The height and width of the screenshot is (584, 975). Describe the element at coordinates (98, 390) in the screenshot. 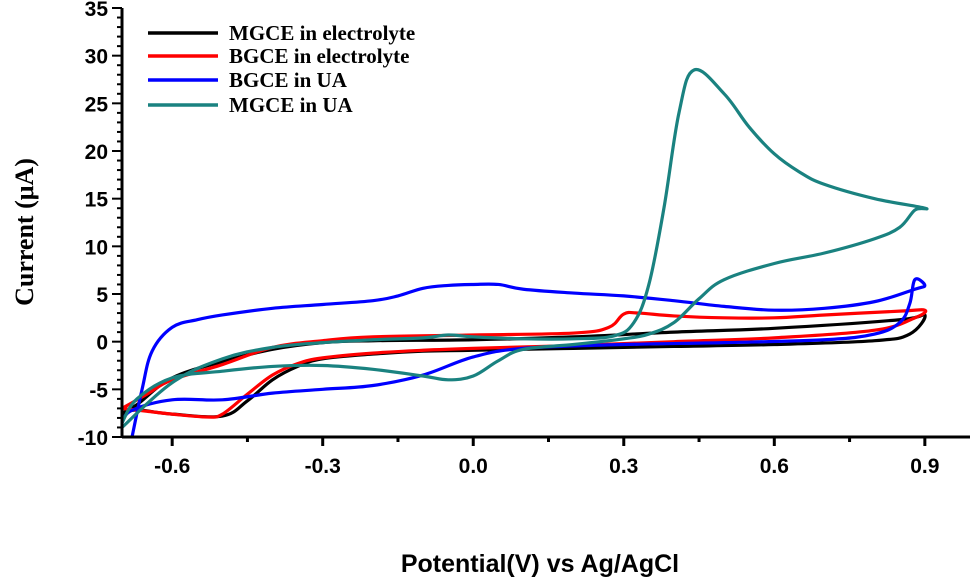

I see `y-tick-label: -5` at that location.